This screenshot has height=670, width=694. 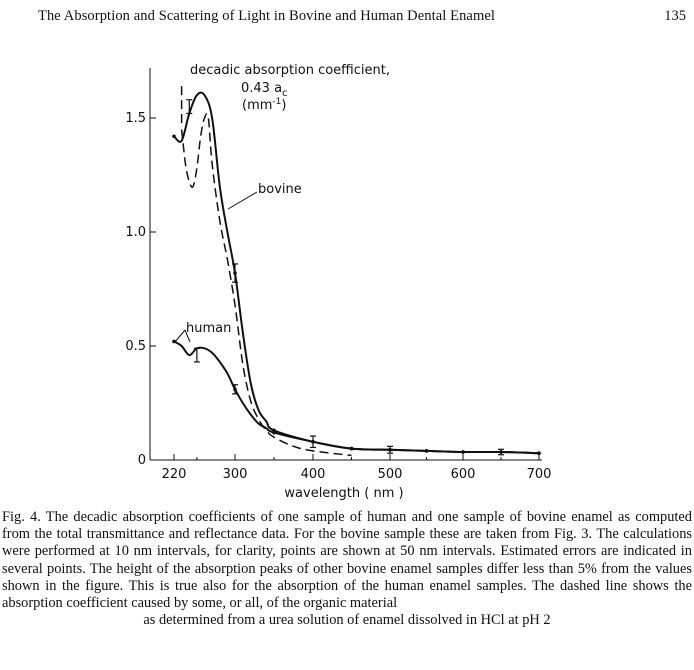 I want to click on x-tick-label: 600, so click(x=463, y=474).